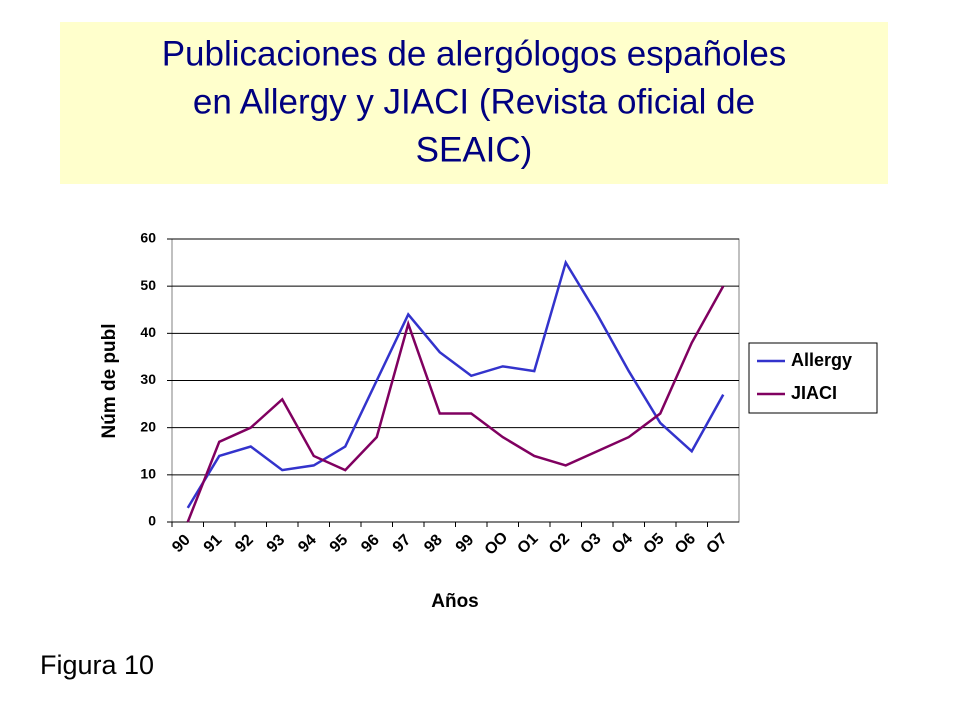 Image resolution: width=960 pixels, height=725 pixels. I want to click on y-tick-label: 40, so click(148, 332).